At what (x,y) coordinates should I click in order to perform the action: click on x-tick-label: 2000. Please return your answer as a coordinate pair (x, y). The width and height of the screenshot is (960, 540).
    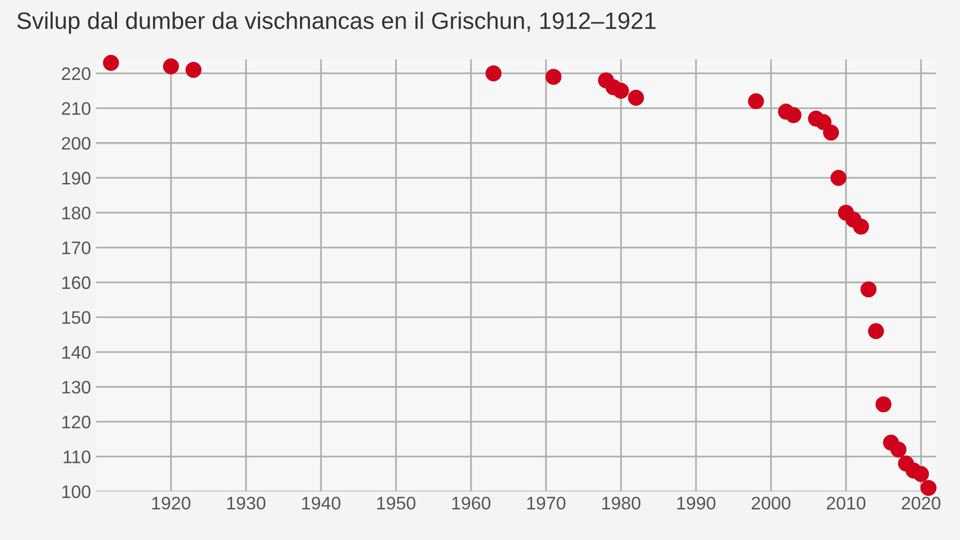
    Looking at the image, I should click on (771, 503).